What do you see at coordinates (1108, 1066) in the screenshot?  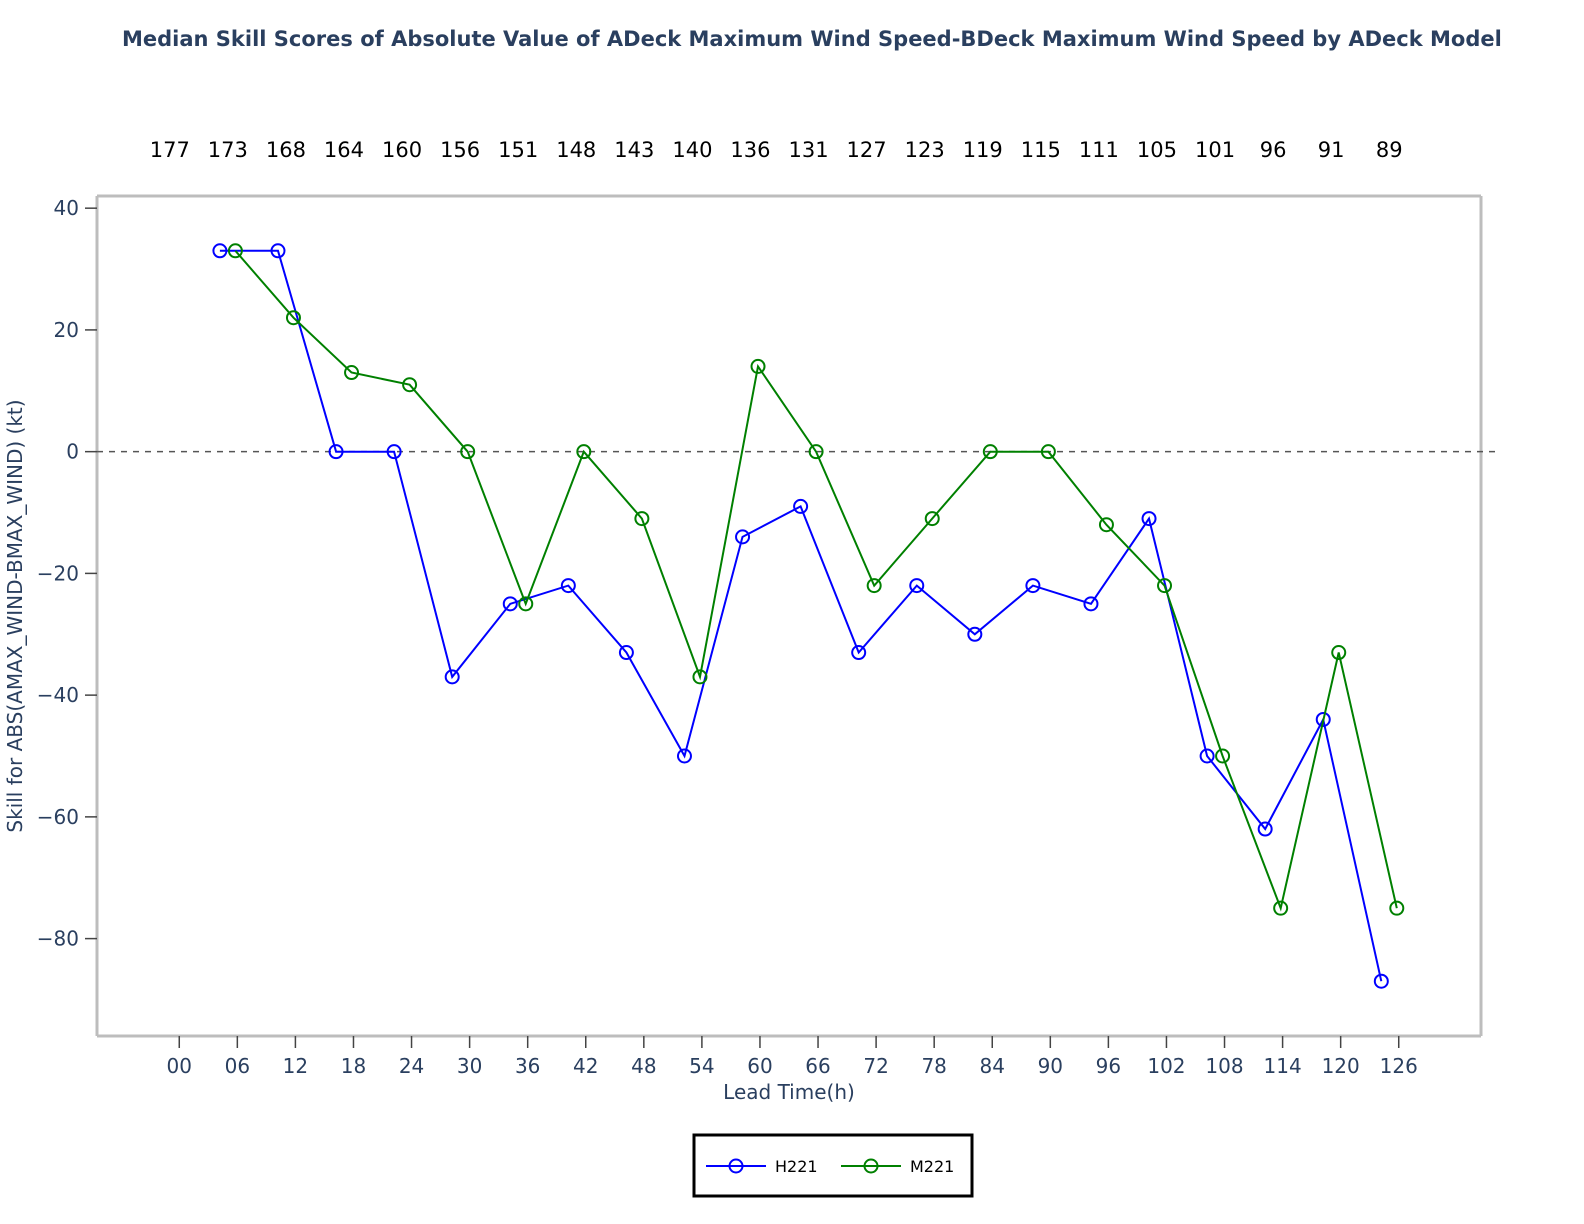 I see `x-tick-label: 96` at bounding box center [1108, 1066].